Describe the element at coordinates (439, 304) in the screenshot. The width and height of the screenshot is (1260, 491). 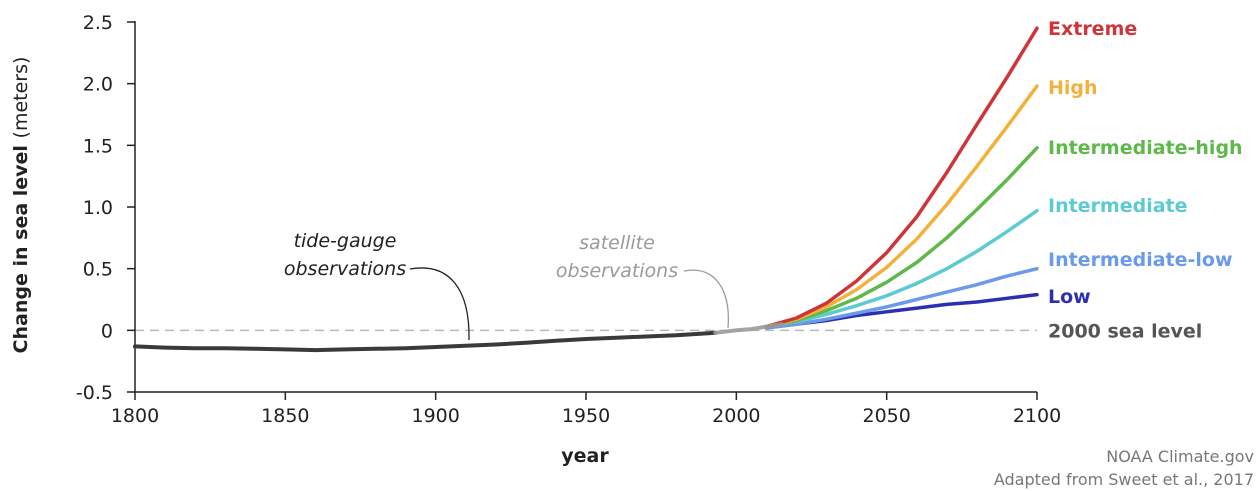
I see `annotation-tide-gauge-leader` at that location.